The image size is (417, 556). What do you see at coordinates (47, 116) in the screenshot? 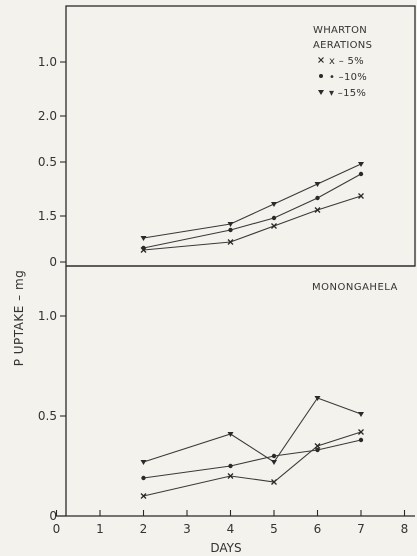
I see `bottom-y-tick-label: 2.0` at bounding box center [47, 116].